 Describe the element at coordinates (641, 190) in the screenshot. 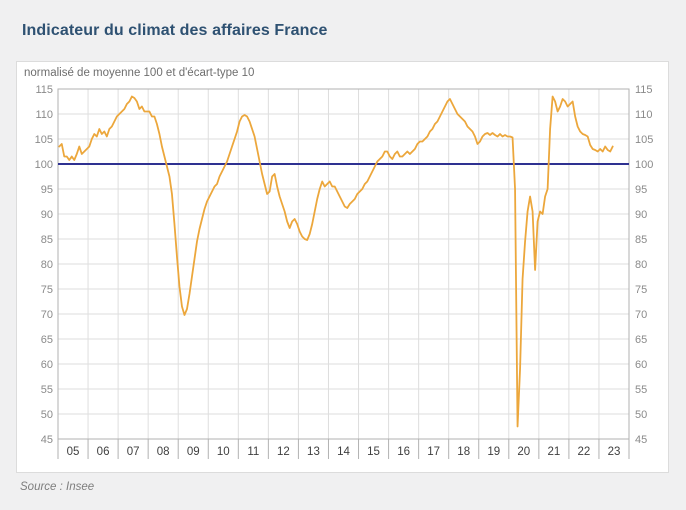

I see `y-axis-label-right: 95` at that location.